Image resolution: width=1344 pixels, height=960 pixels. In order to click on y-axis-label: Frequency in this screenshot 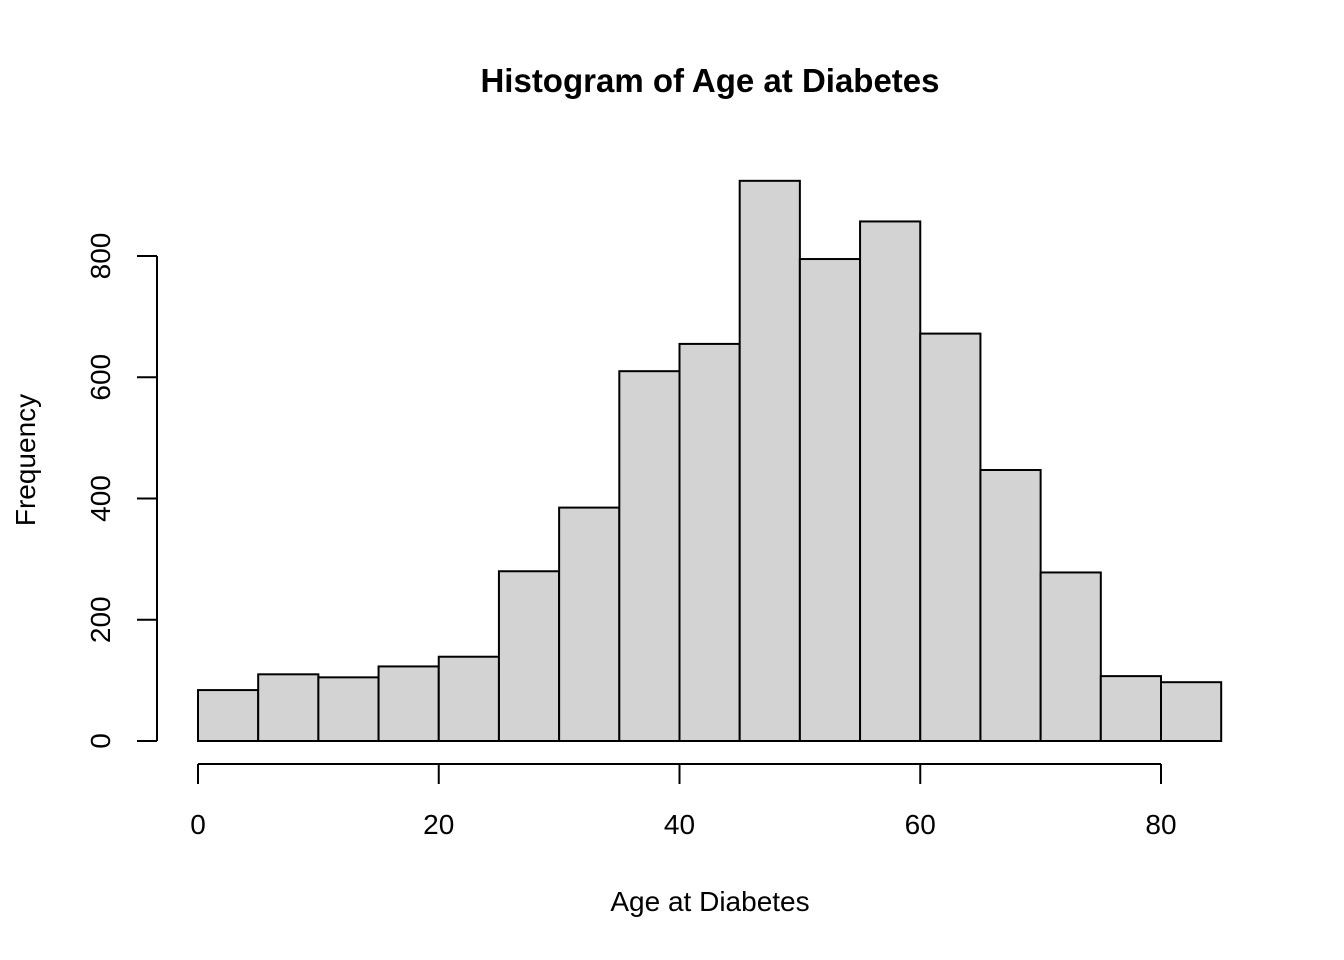, I will do `click(25, 460)`.